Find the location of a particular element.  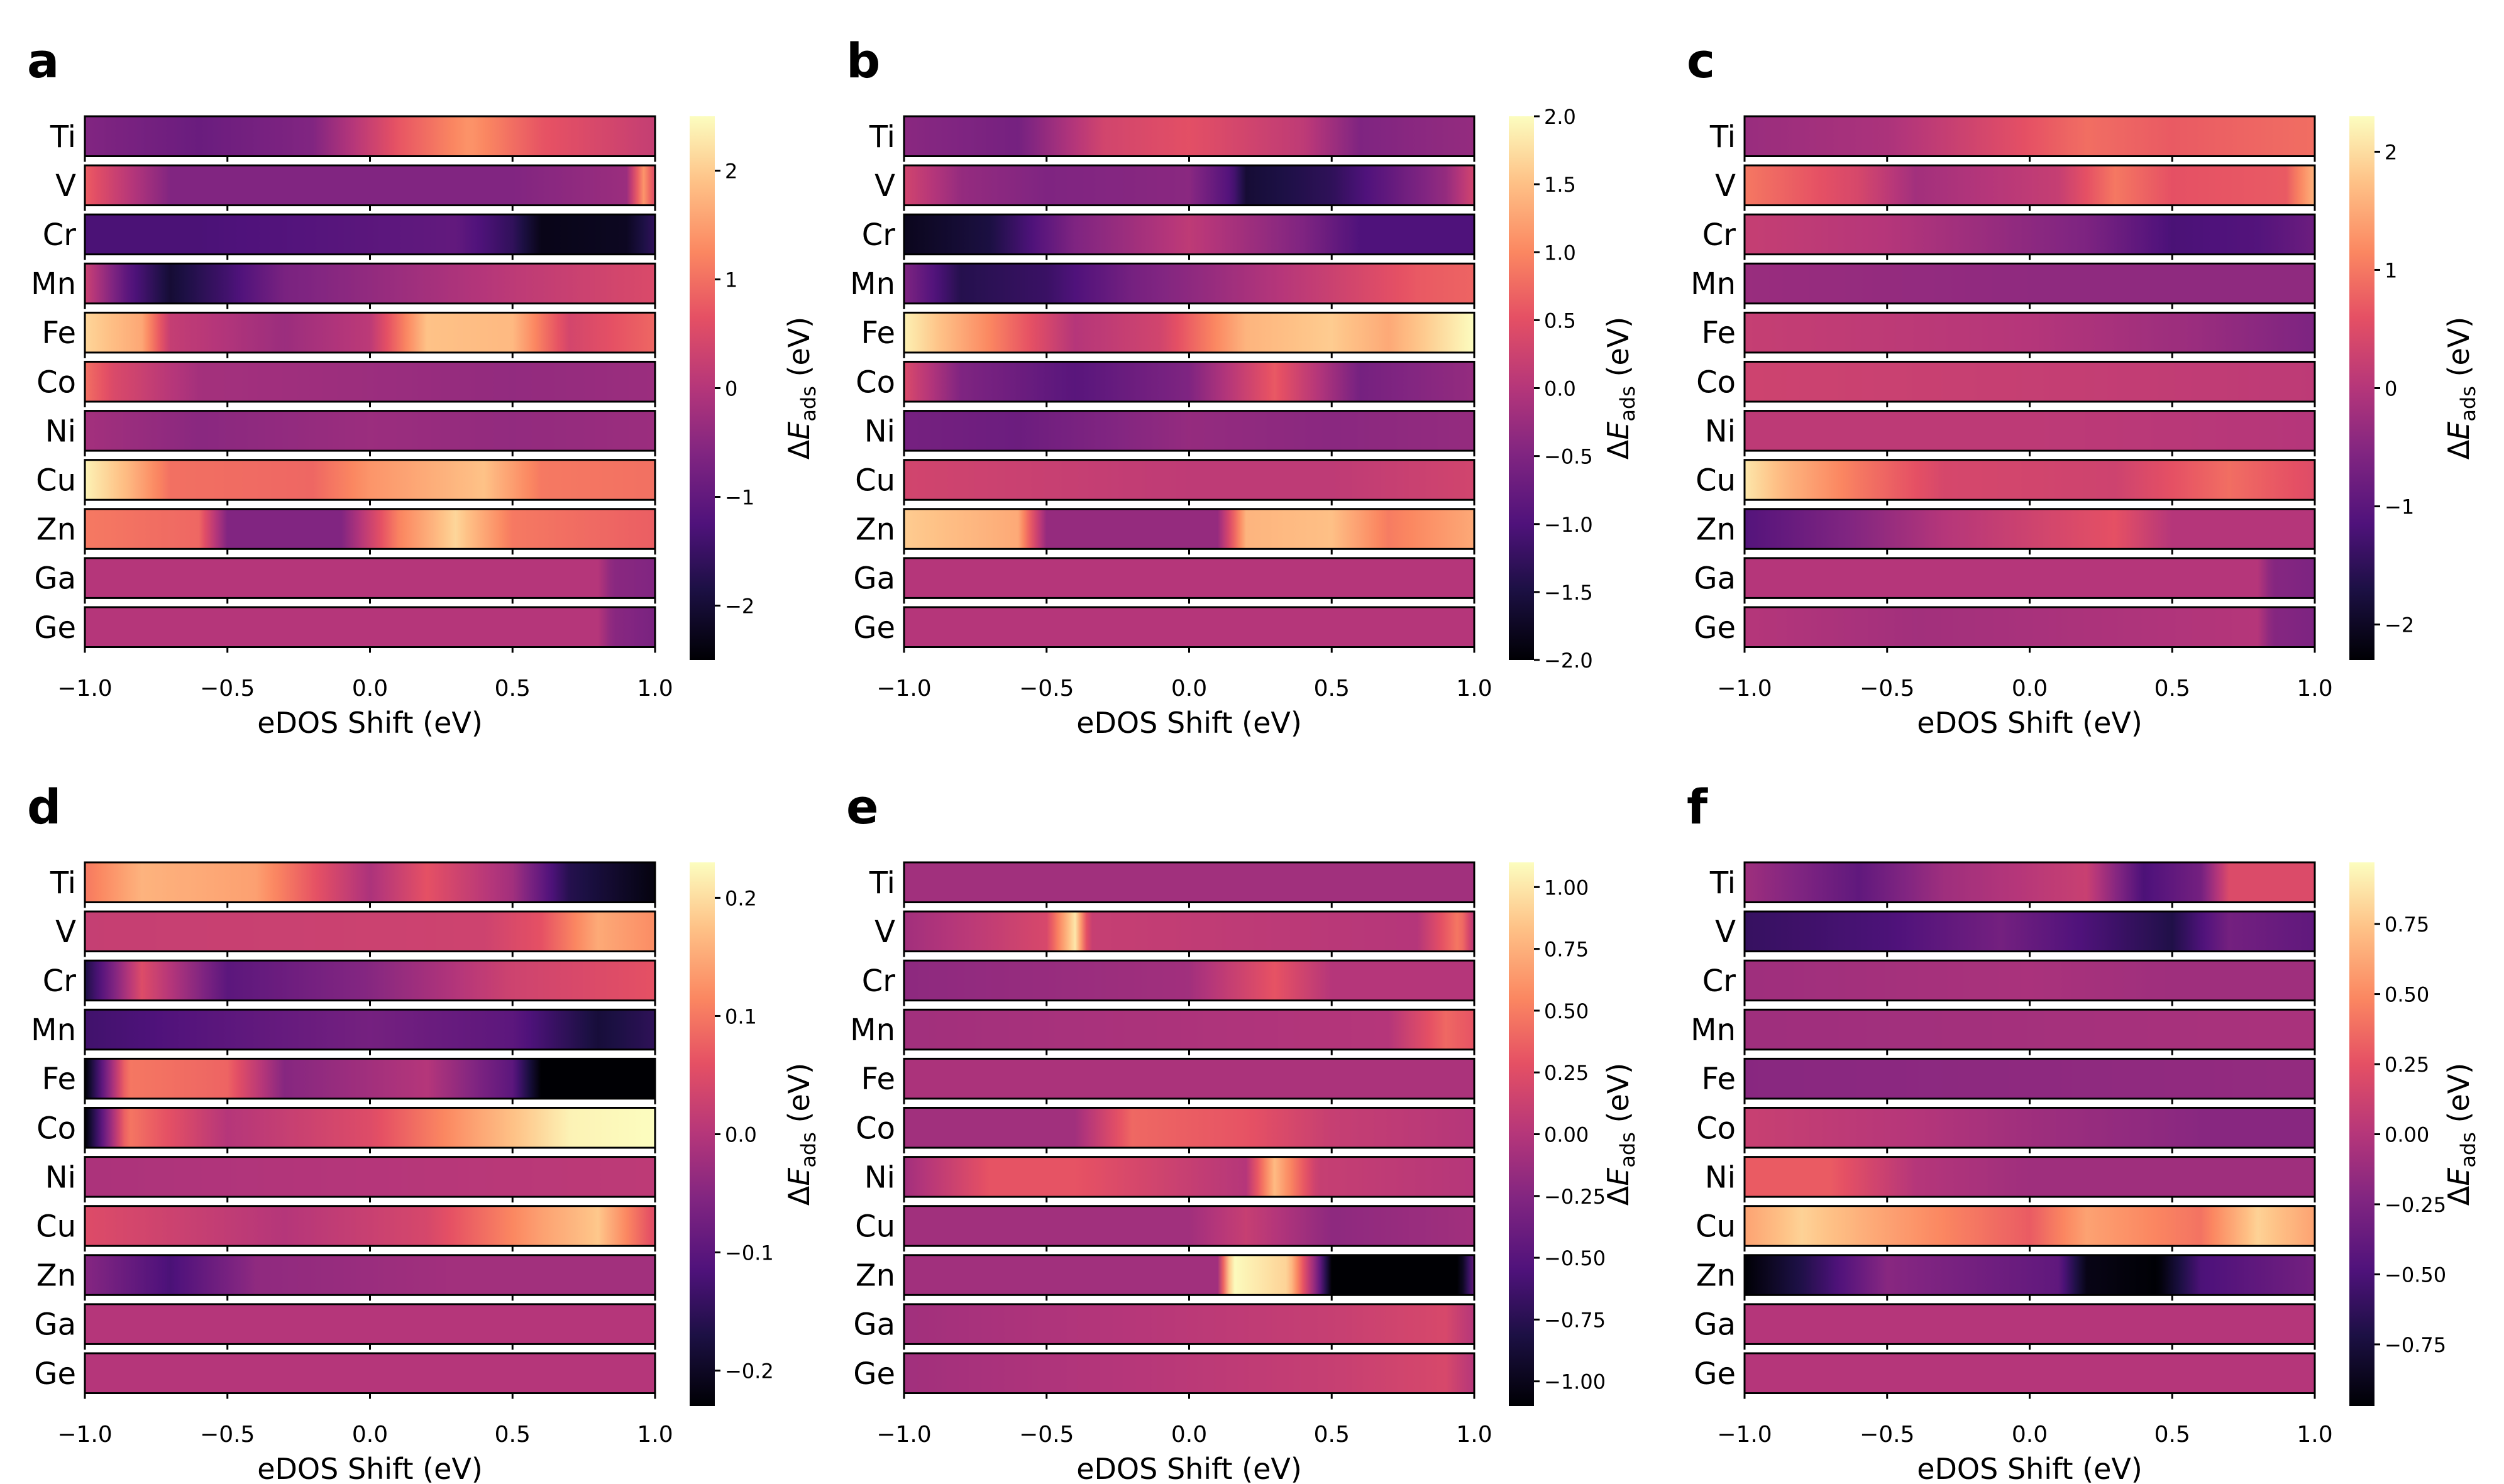

strip-c-ge is located at coordinates (2029, 627).